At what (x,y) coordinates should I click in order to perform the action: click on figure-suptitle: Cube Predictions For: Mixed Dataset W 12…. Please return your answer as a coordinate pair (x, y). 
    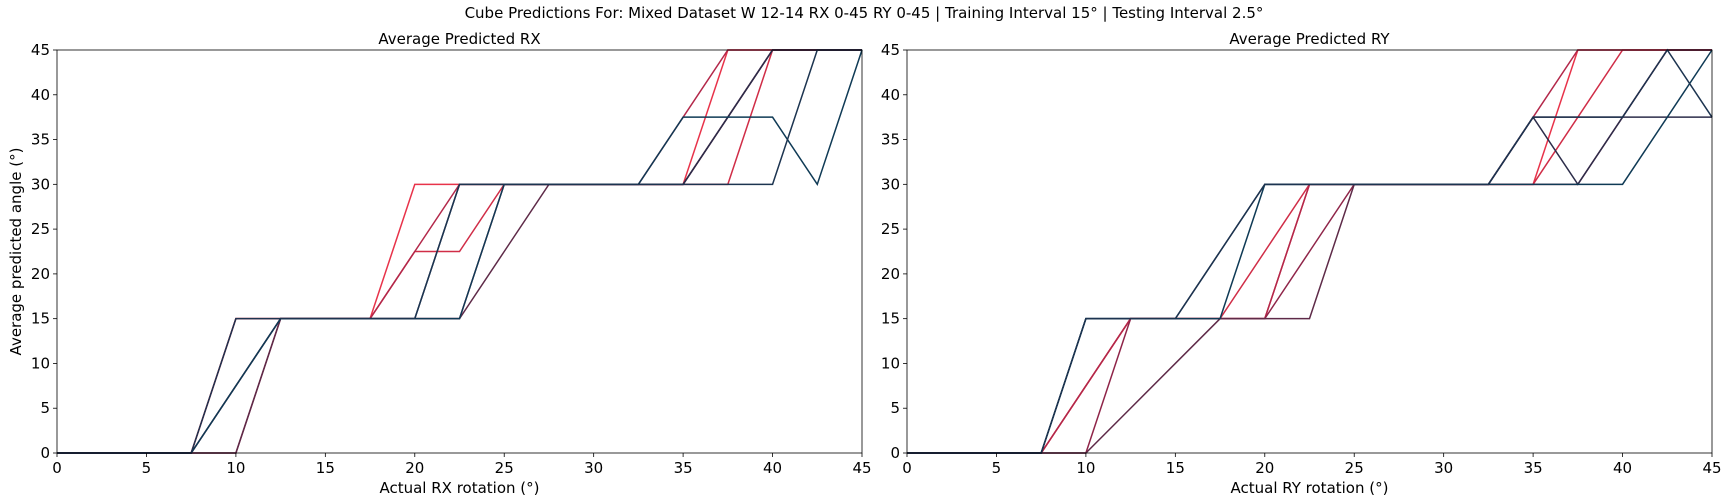
    Looking at the image, I should click on (864, 13).